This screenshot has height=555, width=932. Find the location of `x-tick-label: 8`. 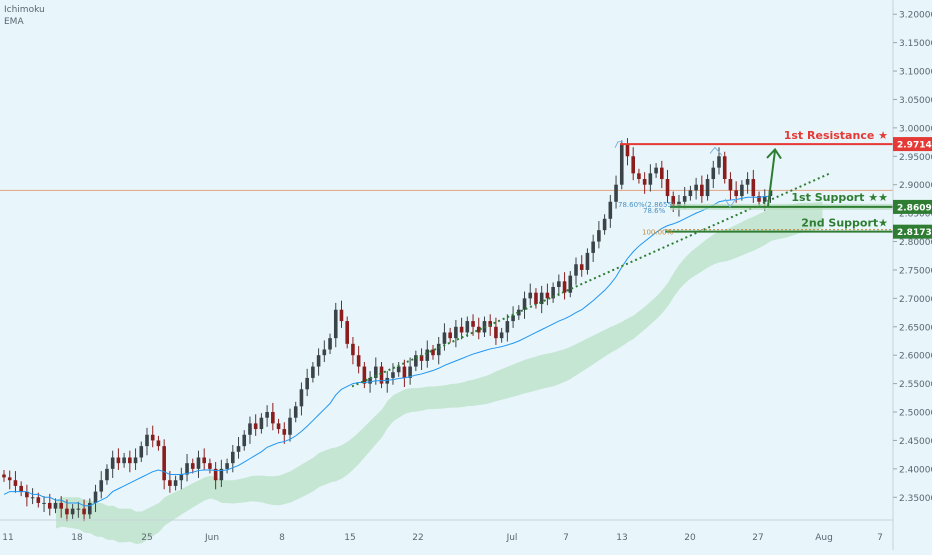

x-tick-label: 8 is located at coordinates (282, 538).